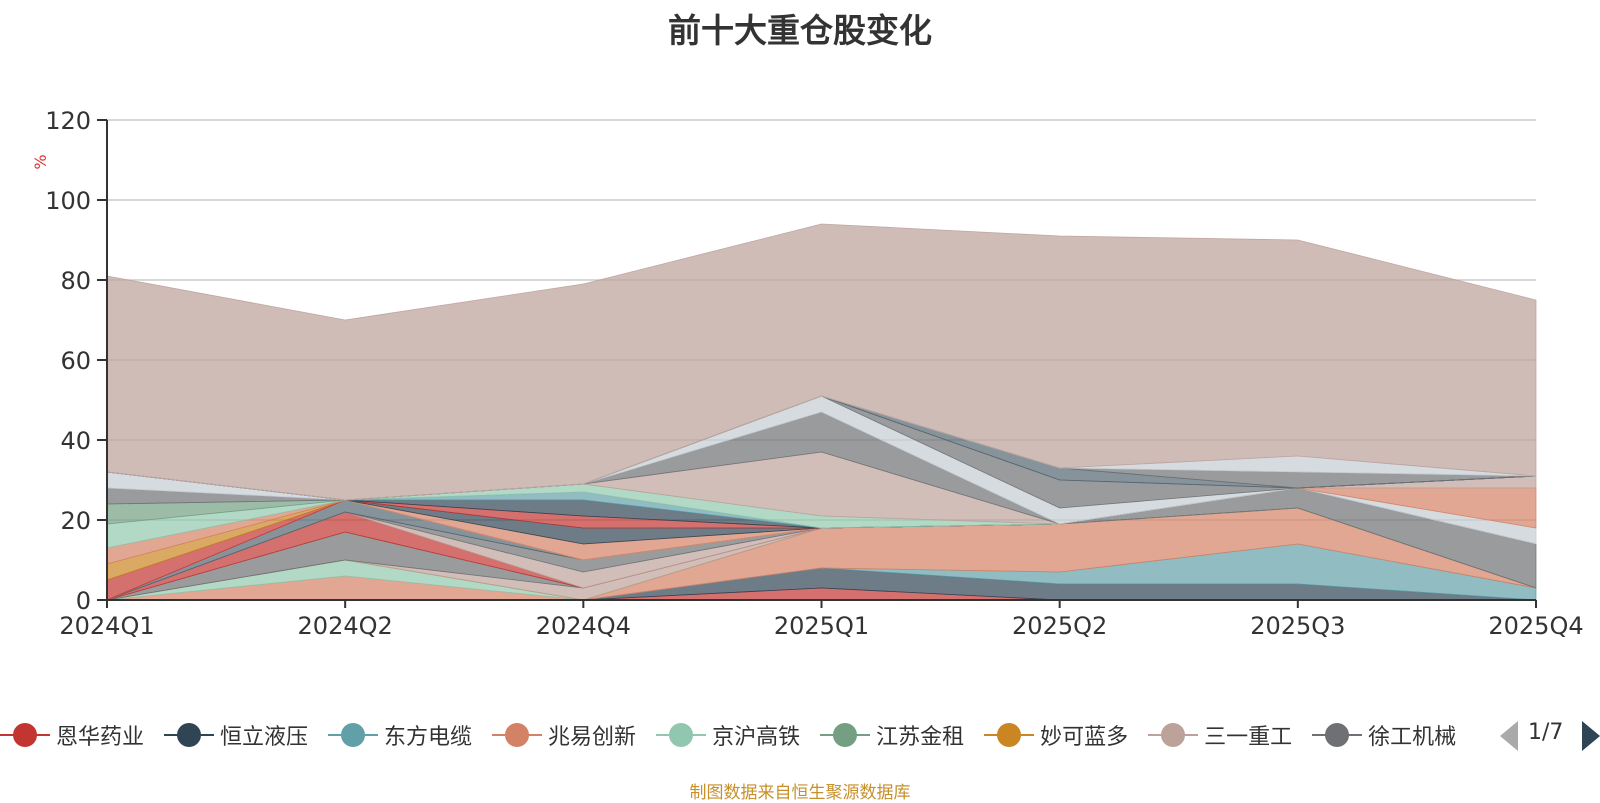 This screenshot has width=1600, height=803. I want to click on legend-item: 江苏金租, so click(892, 735).